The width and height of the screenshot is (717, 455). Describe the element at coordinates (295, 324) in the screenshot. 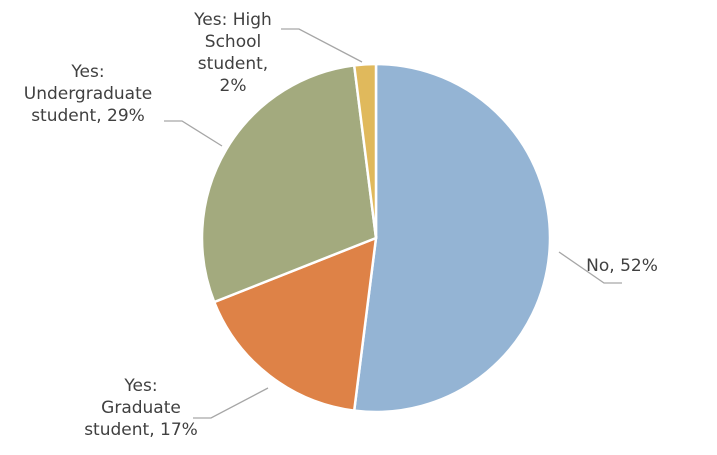

I see `pie-slice-yes-graduate-student` at that location.